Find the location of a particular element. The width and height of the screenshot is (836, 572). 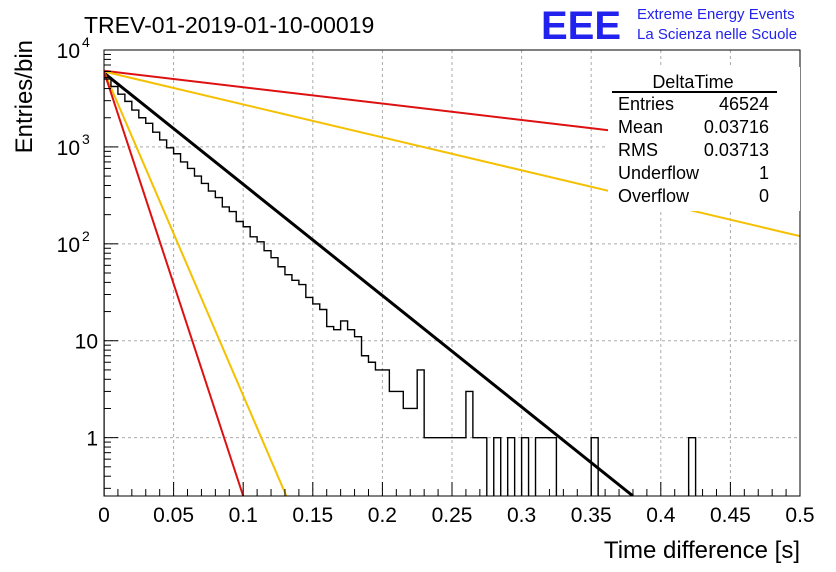

y-tick-exponent: 2 is located at coordinates (86, 236).